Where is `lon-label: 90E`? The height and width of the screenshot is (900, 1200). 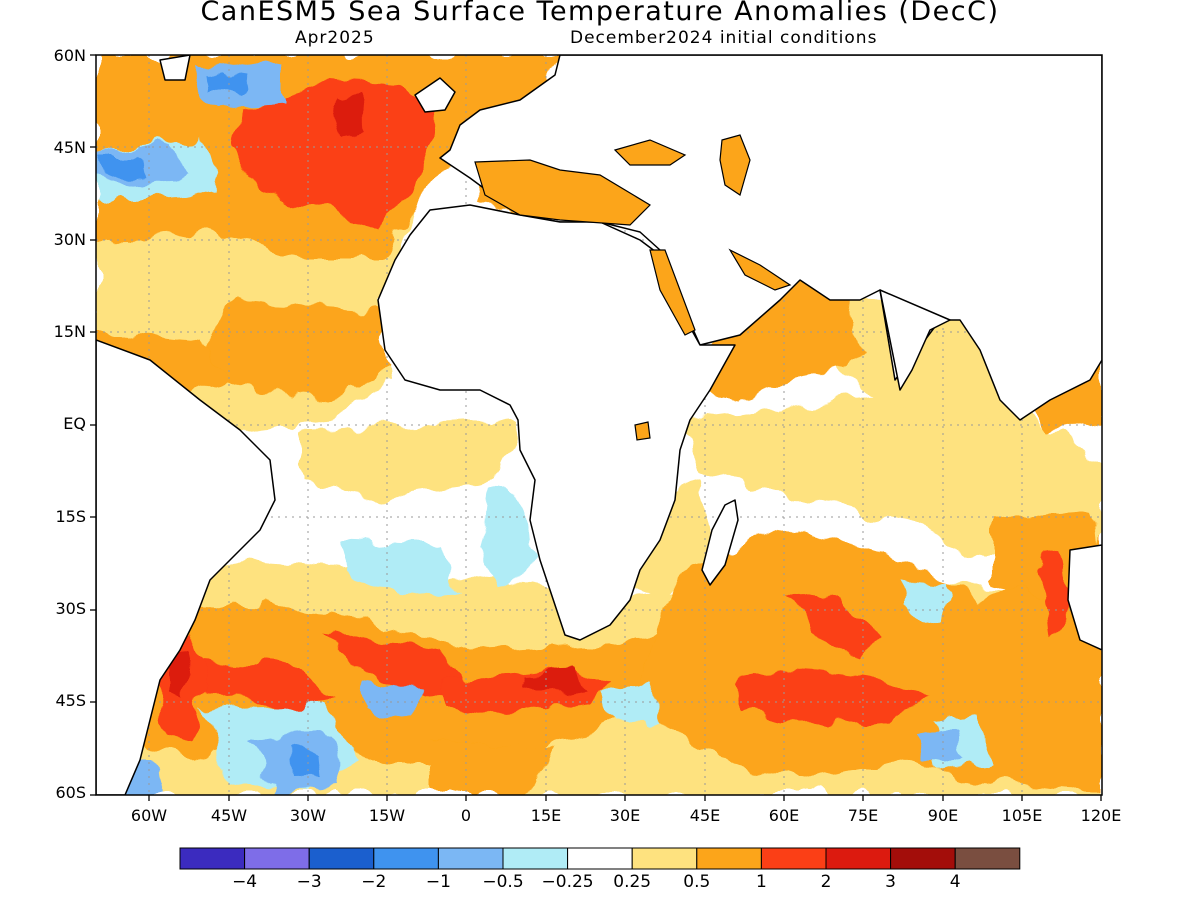
lon-label: 90E is located at coordinates (943, 815).